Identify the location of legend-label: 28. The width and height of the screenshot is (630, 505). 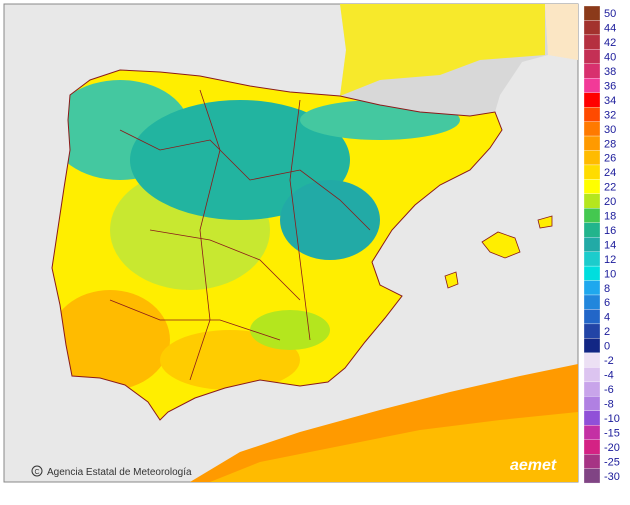
(610, 144).